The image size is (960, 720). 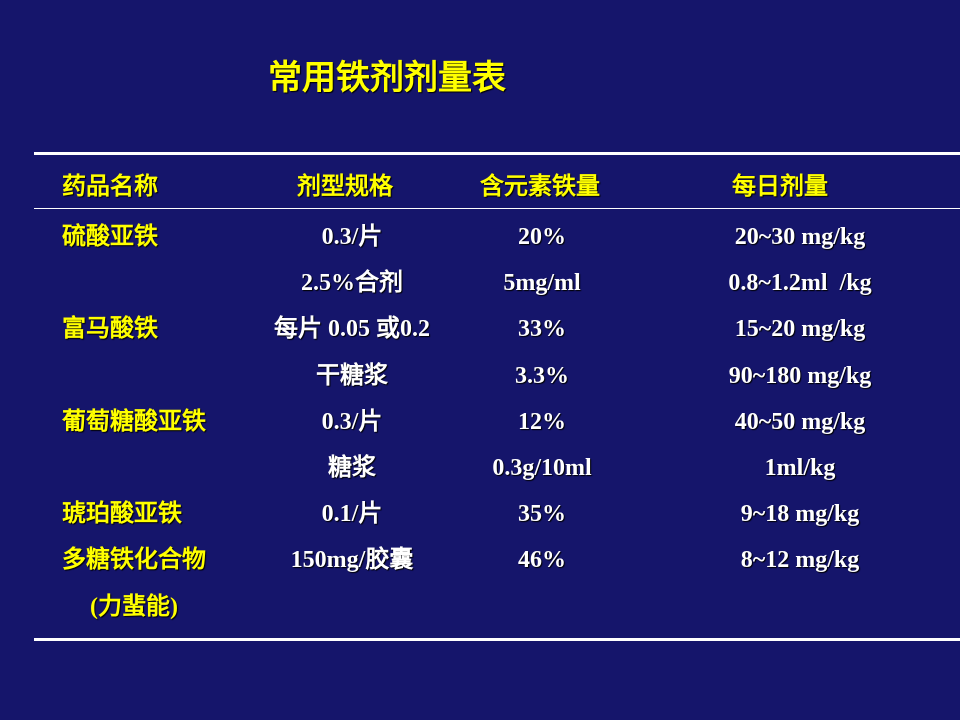 What do you see at coordinates (800, 421) in the screenshot?
I see `cell-dose: 40~50 mg/kg` at bounding box center [800, 421].